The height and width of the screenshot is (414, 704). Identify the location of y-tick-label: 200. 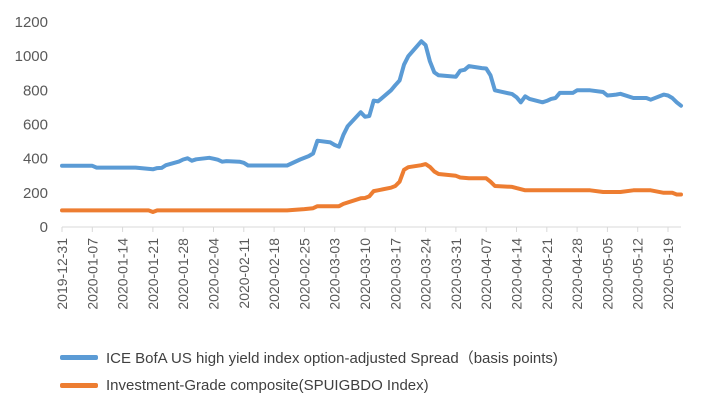
(35, 193).